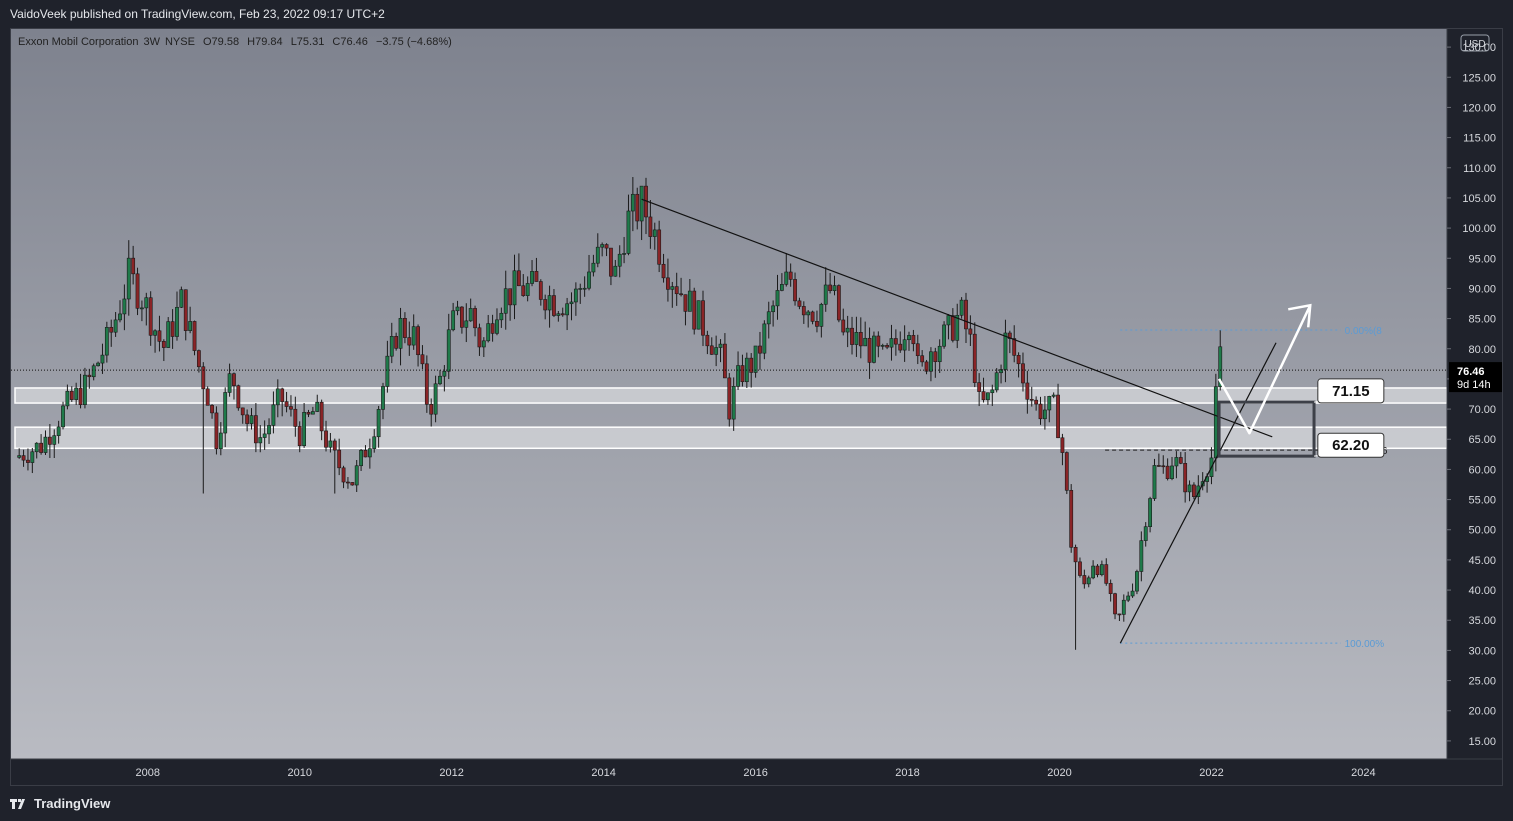 The height and width of the screenshot is (821, 1513). I want to click on y-tick-label: 45.00, so click(1482, 561).